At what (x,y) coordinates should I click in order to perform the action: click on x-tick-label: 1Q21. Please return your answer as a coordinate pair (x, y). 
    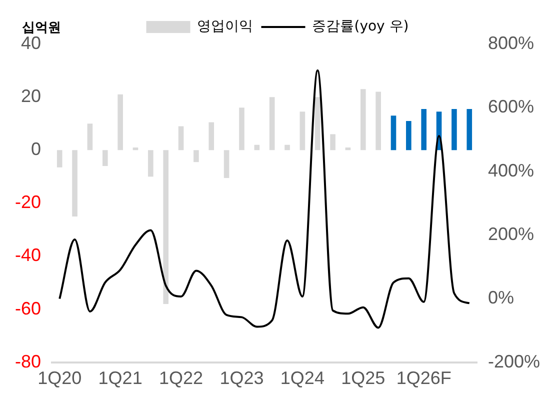
    Looking at the image, I should click on (120, 378).